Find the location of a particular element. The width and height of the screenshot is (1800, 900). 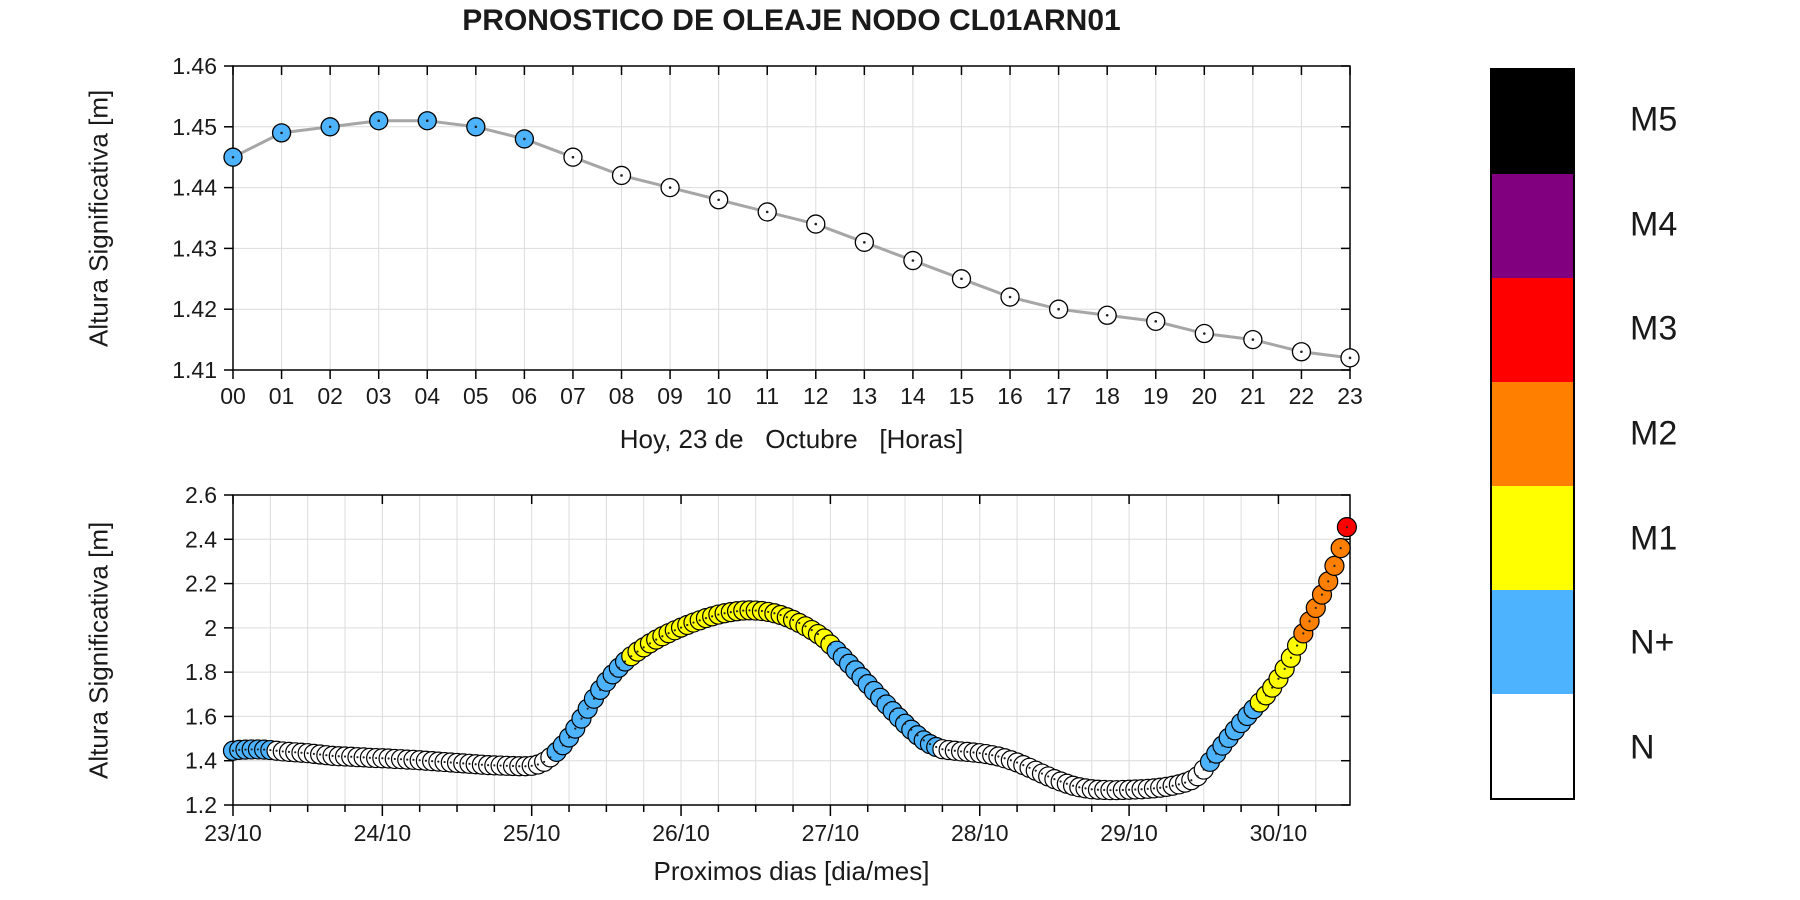

svg-text: 2.6 is located at coordinates (201, 495).